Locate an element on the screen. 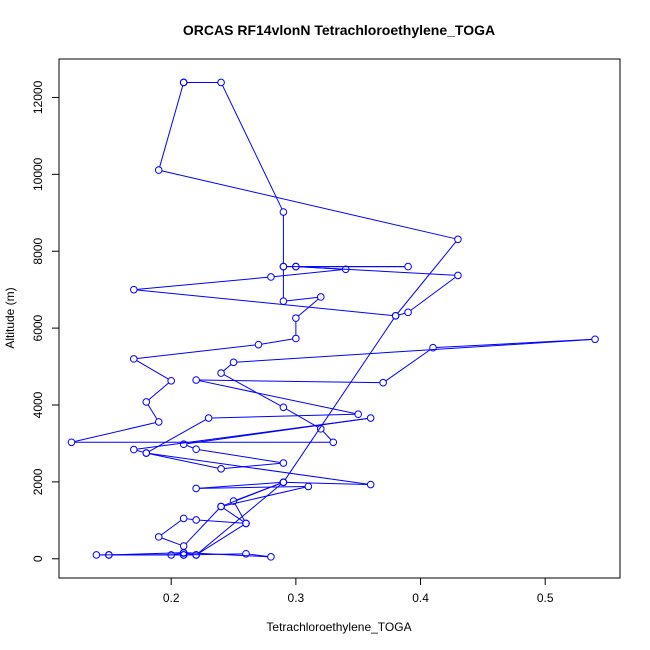 The width and height of the screenshot is (650, 650). x-tick-label: 0.2 is located at coordinates (171, 598).